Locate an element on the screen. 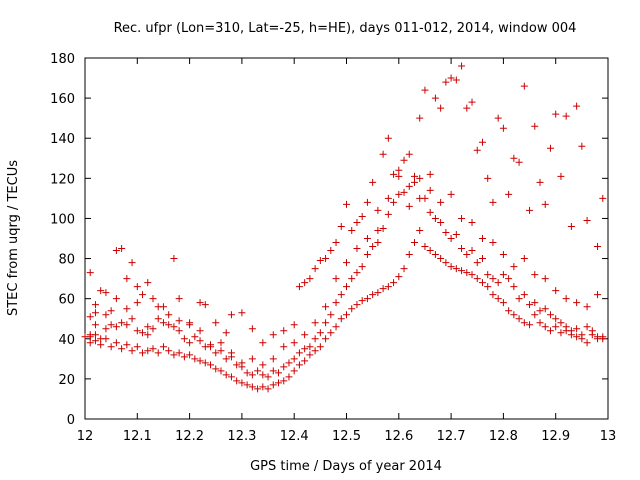  x-tick-label: 12.1 is located at coordinates (137, 436).